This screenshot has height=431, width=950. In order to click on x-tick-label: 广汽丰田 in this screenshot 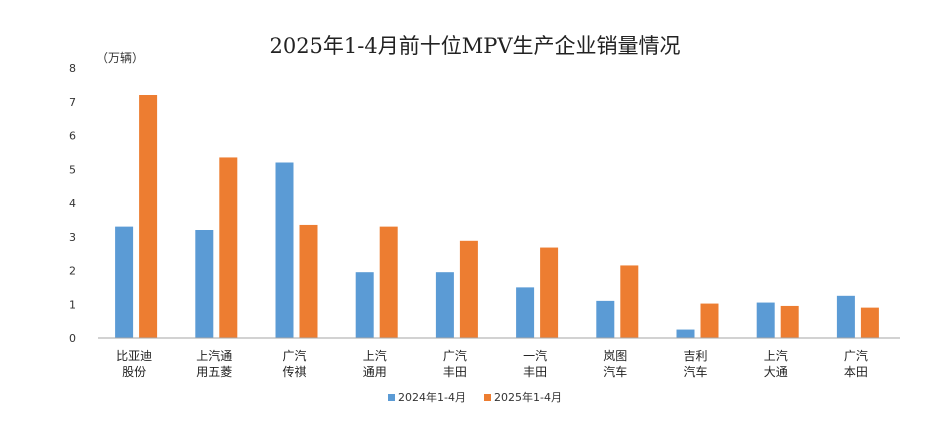, I will do `click(455, 363)`.